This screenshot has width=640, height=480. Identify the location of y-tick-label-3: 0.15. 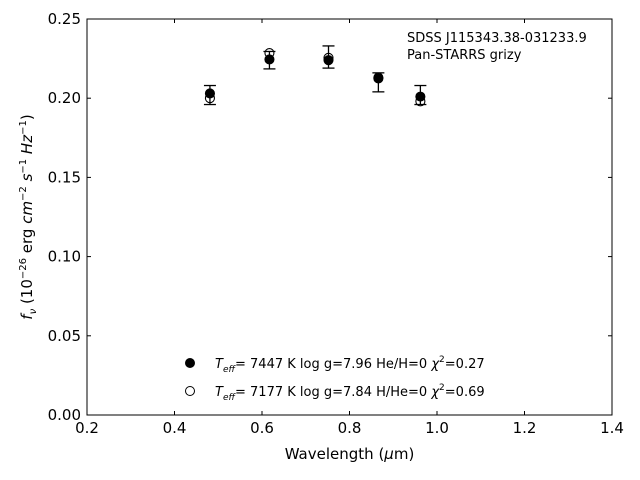
(64, 177).